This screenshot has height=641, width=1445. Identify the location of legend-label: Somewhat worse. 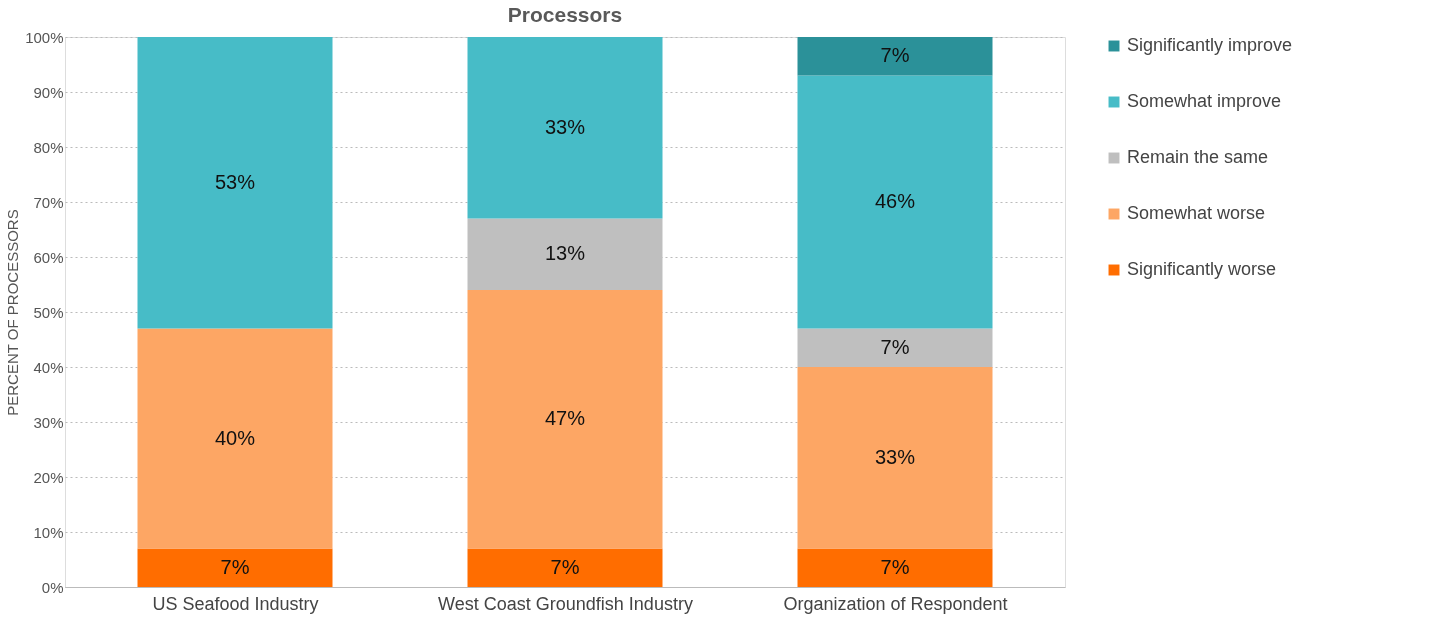
(1196, 213).